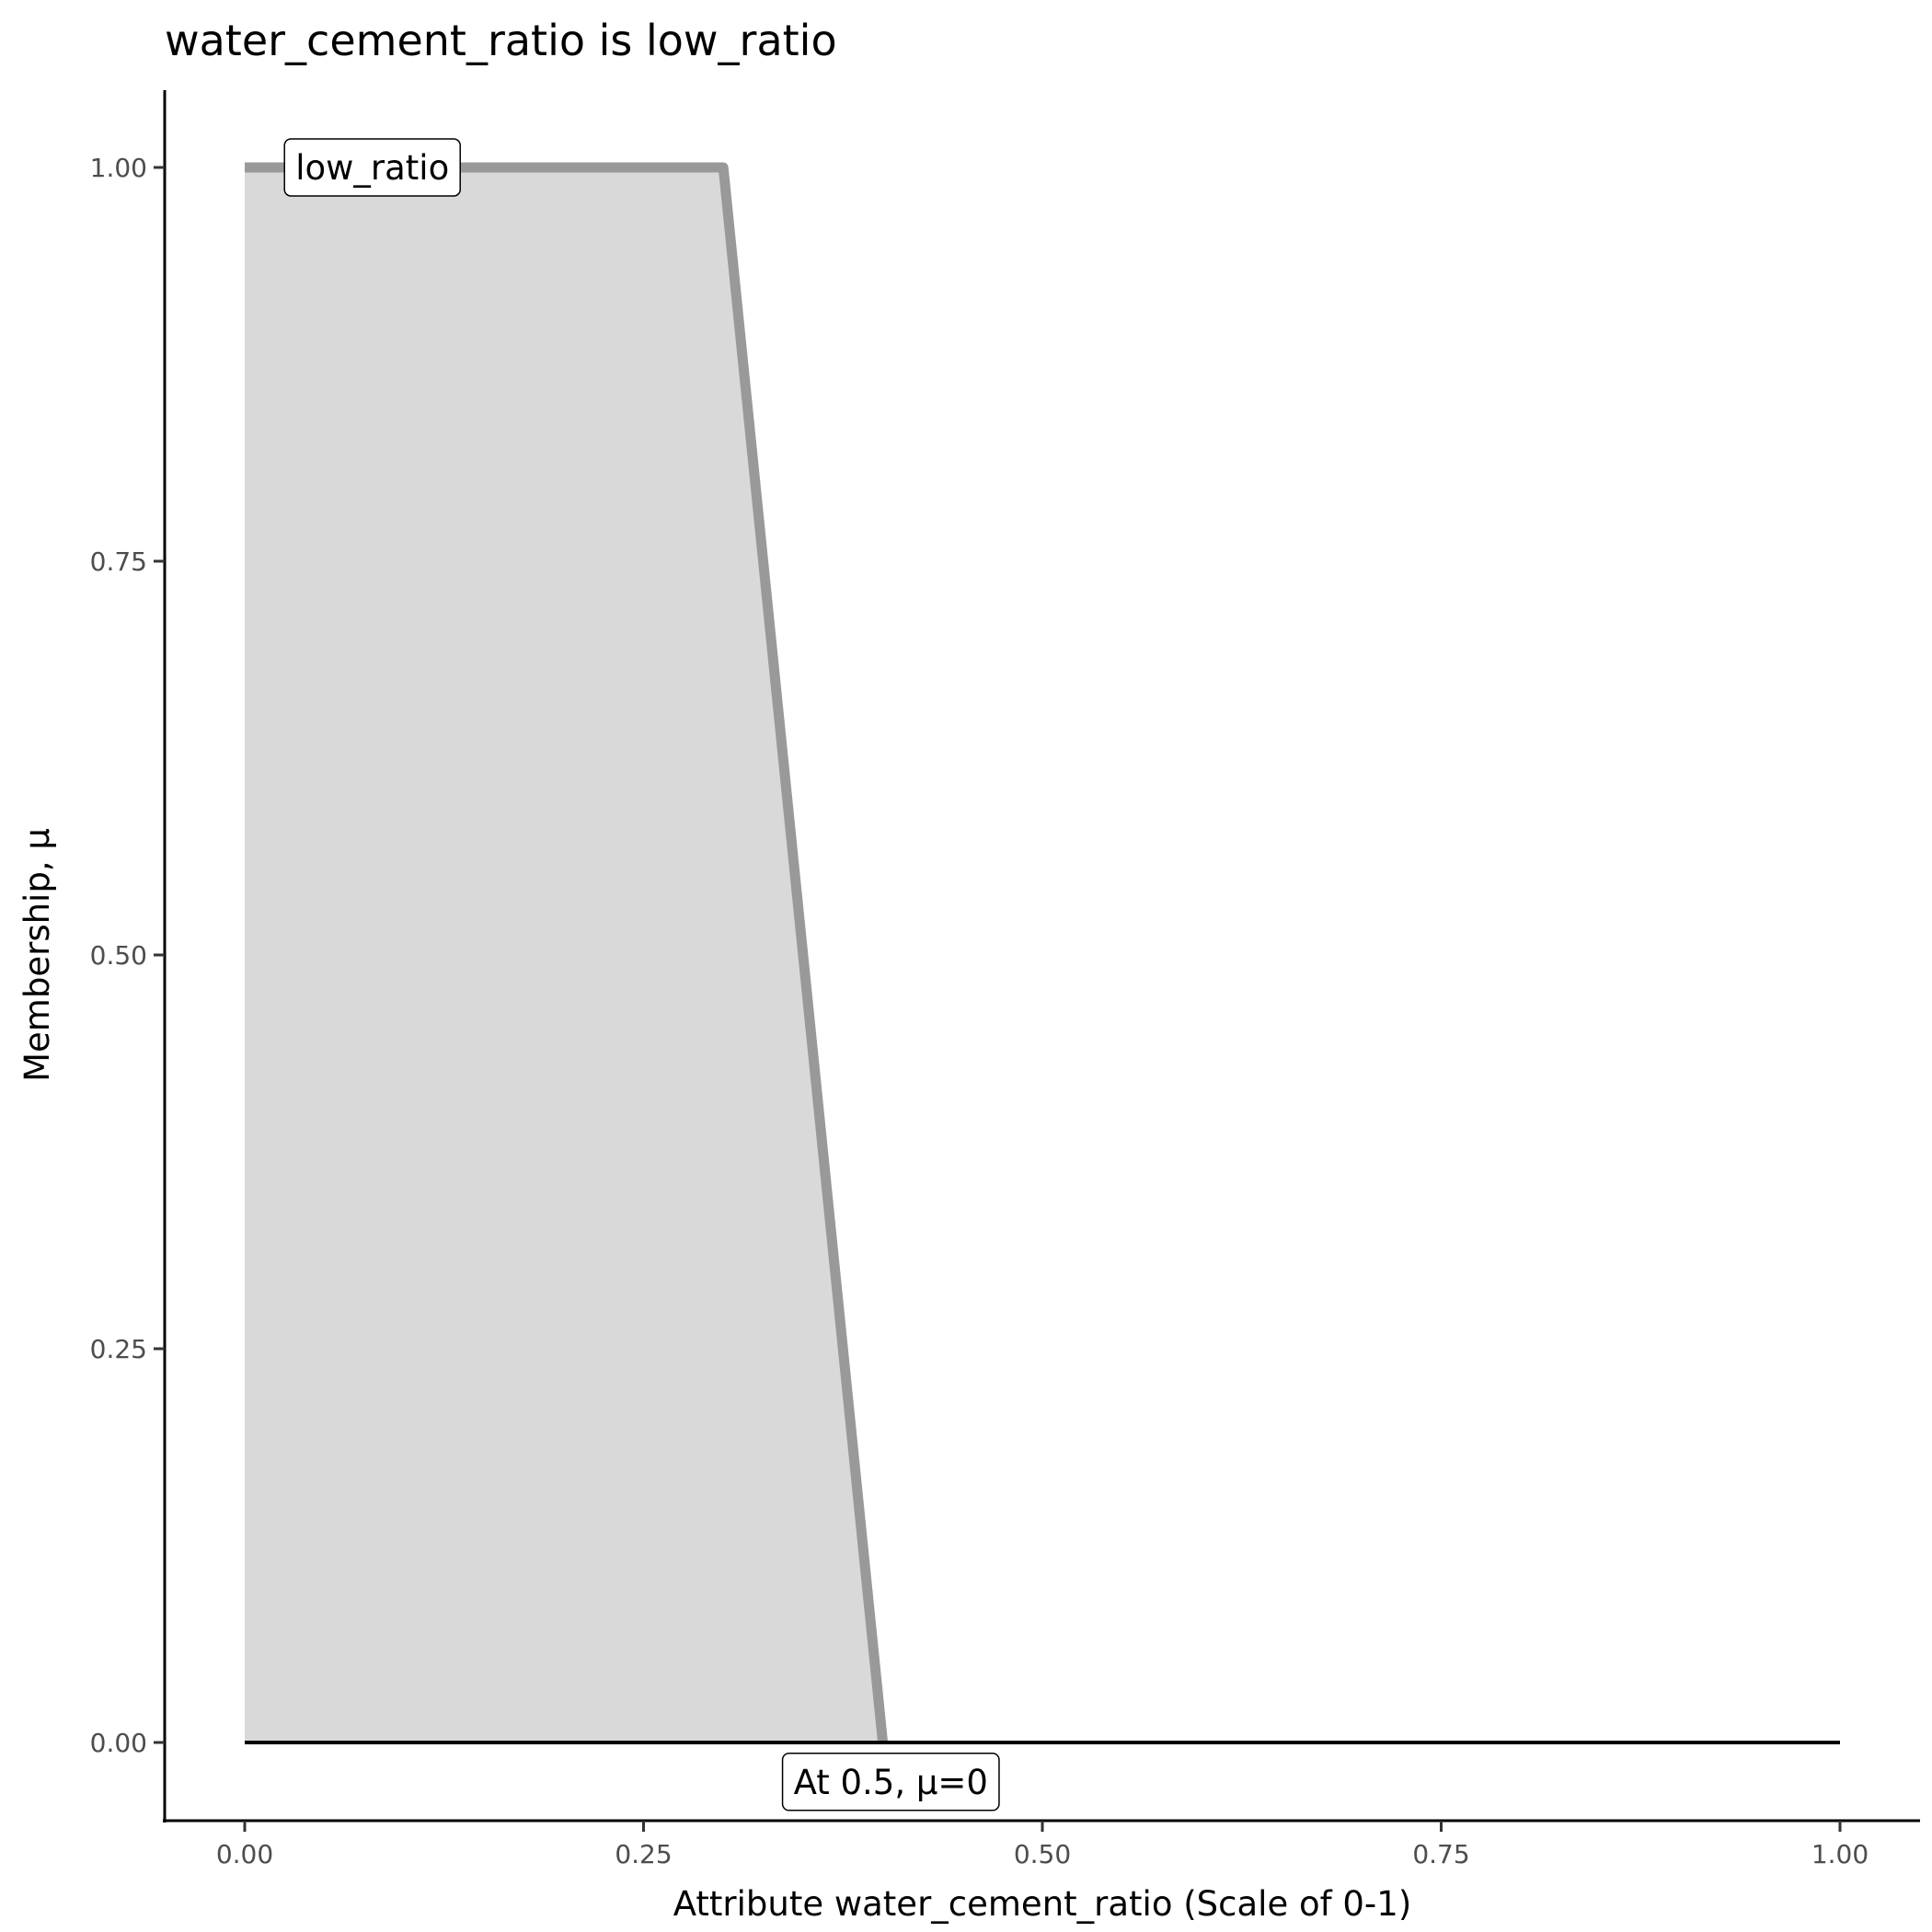  I want to click on annotation-text: At 0.5, μ=0, so click(891, 1782).